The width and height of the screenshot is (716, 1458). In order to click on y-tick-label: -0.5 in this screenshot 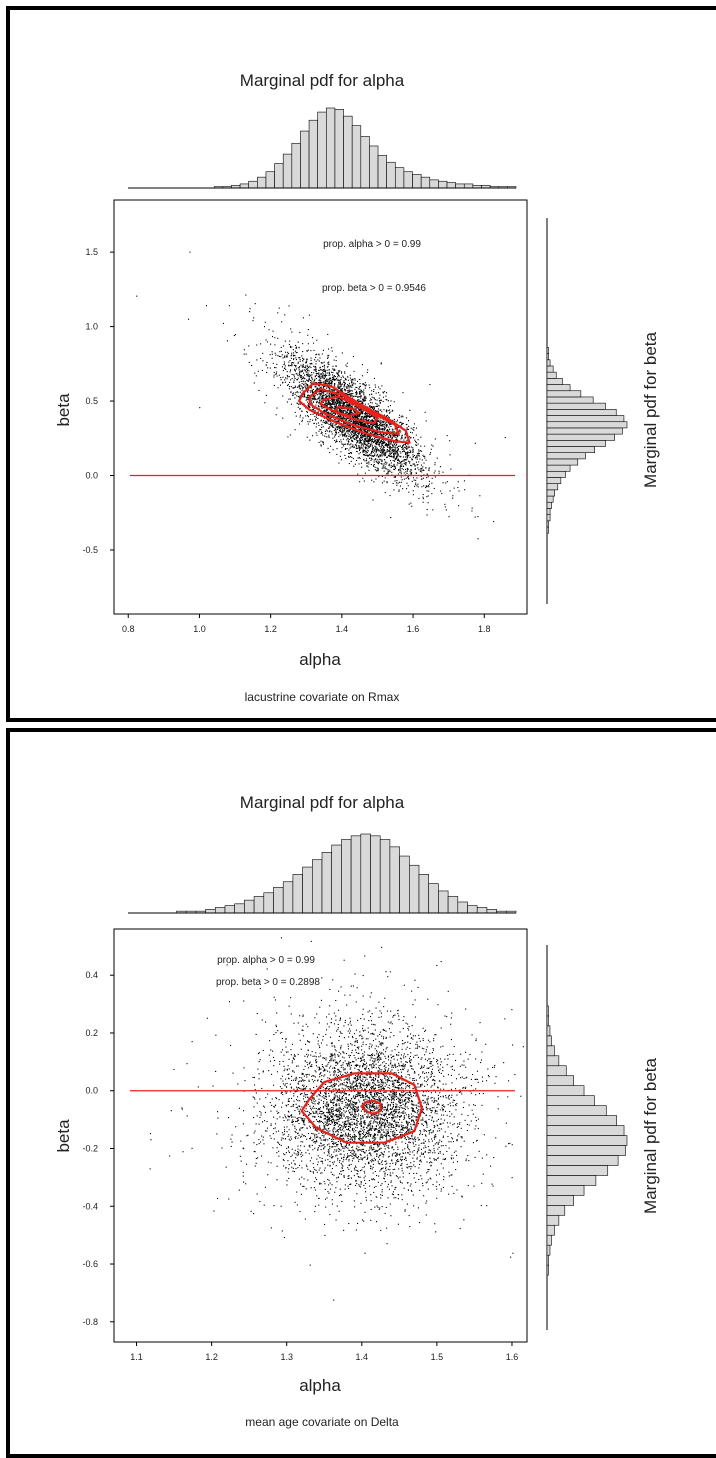, I will do `click(90, 550)`.